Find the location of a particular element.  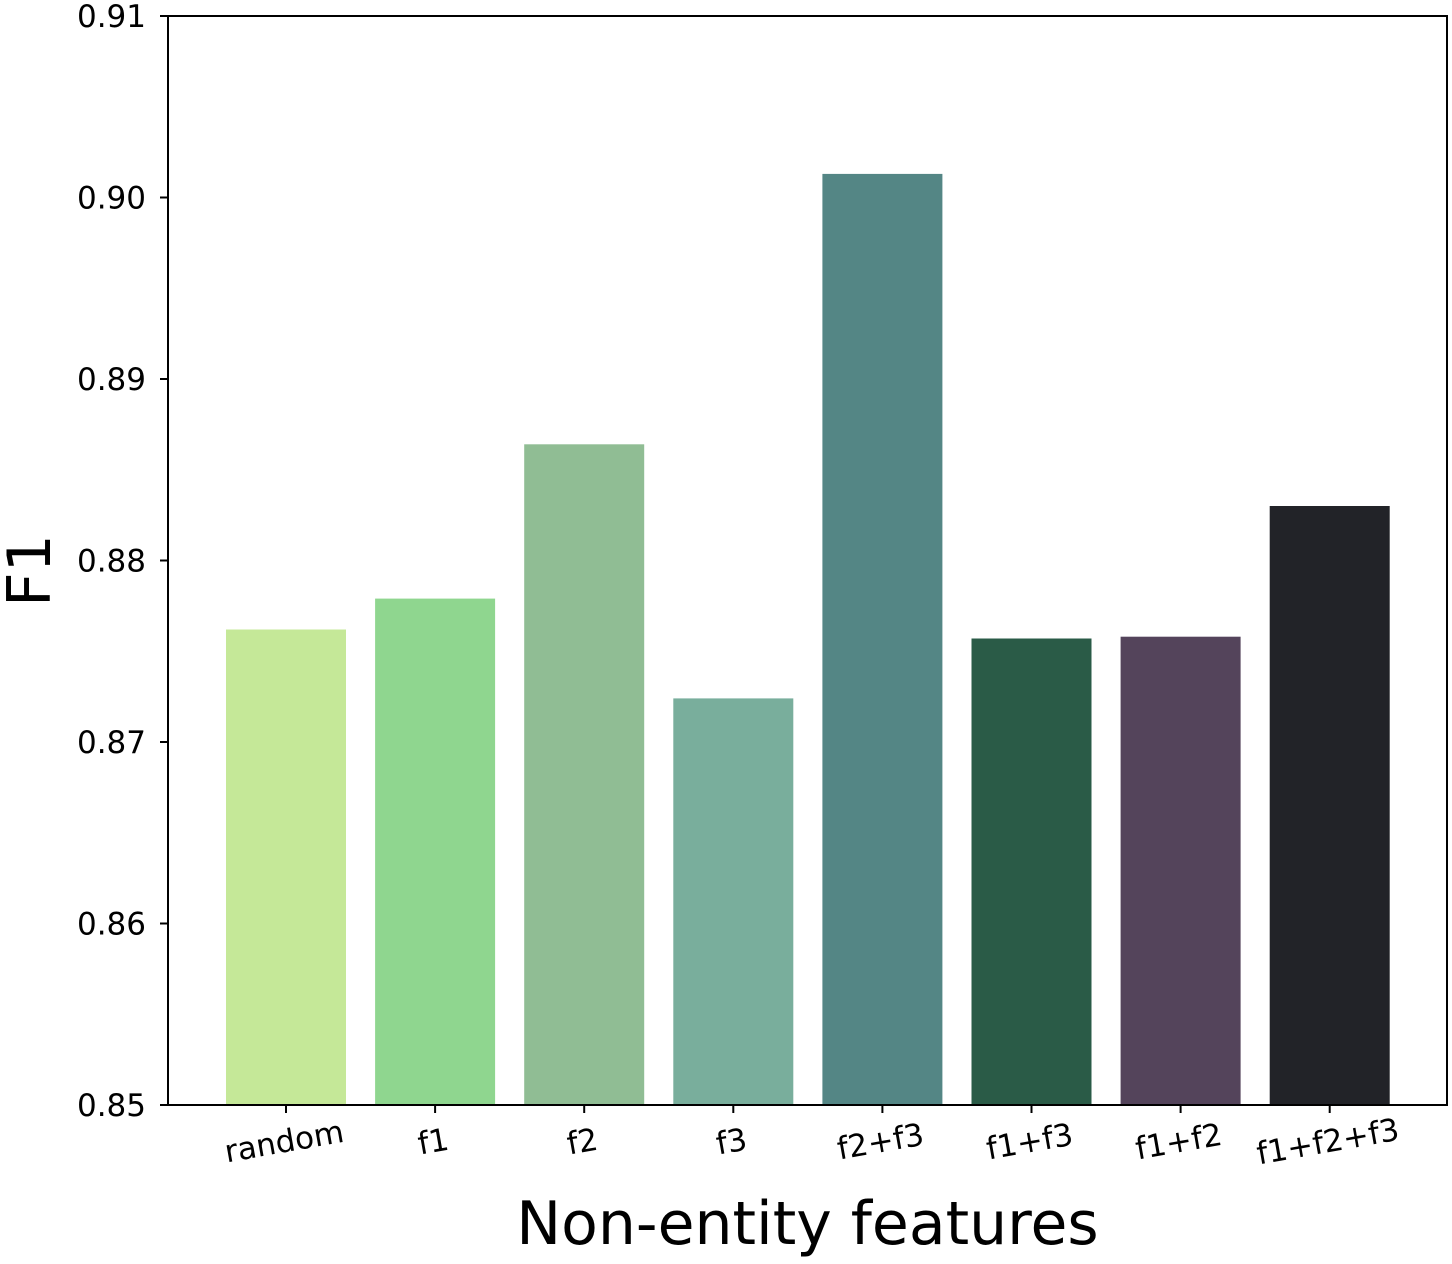

bar-f1+f2+f3 is located at coordinates (1329, 805).